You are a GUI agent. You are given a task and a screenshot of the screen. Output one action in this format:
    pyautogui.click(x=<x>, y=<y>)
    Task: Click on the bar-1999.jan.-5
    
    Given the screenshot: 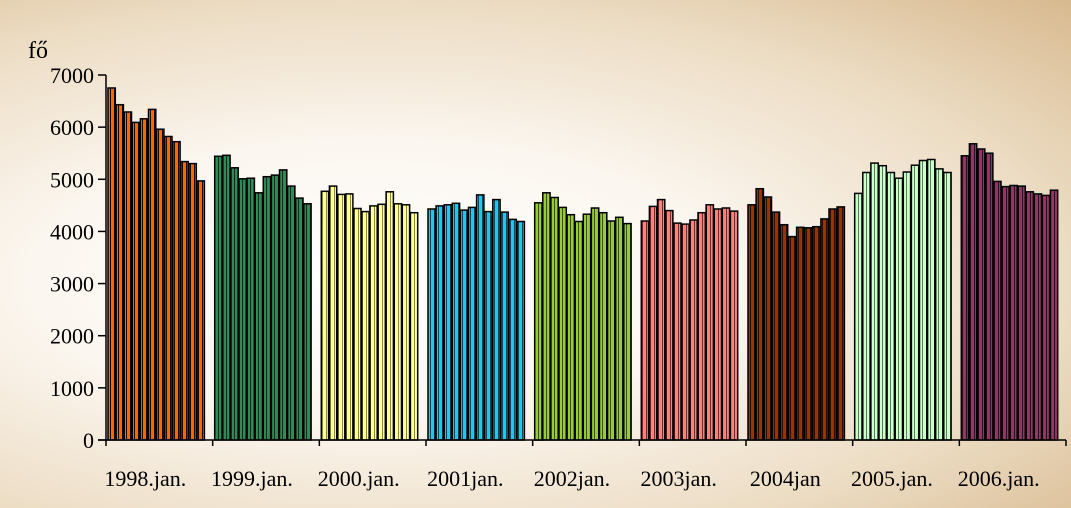 What is the action you would take?
    pyautogui.click(x=251, y=309)
    